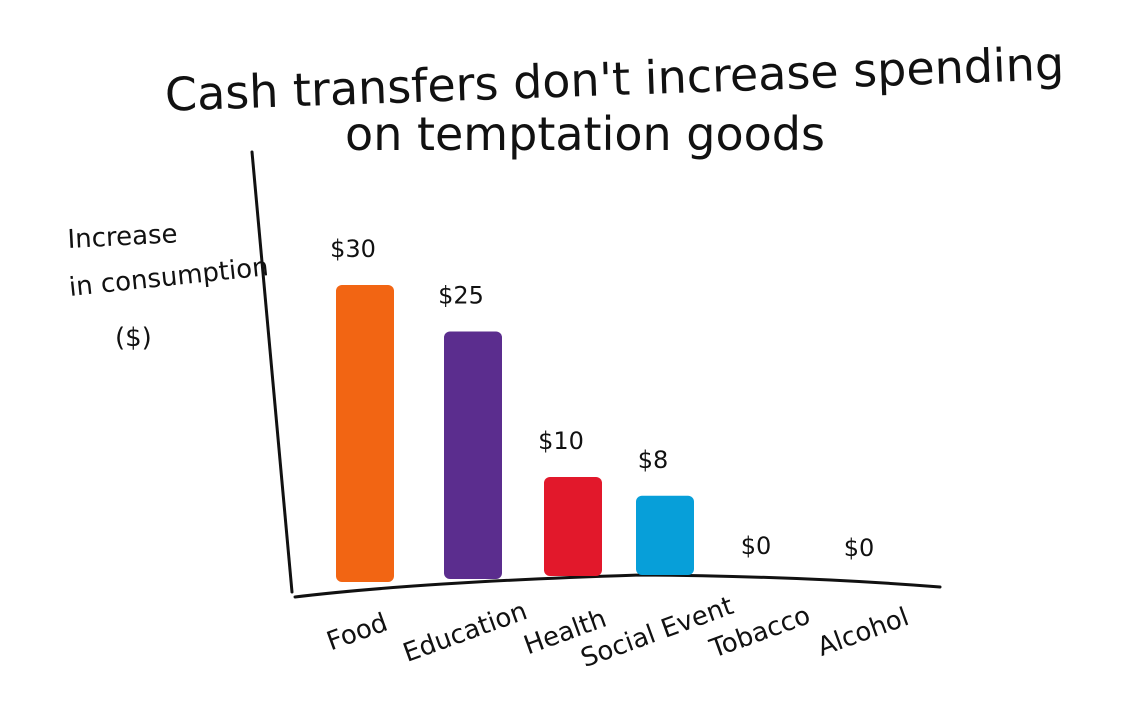 Image resolution: width=1143 pixels, height=715 pixels. What do you see at coordinates (665, 535) in the screenshot?
I see `bar-social-event` at bounding box center [665, 535].